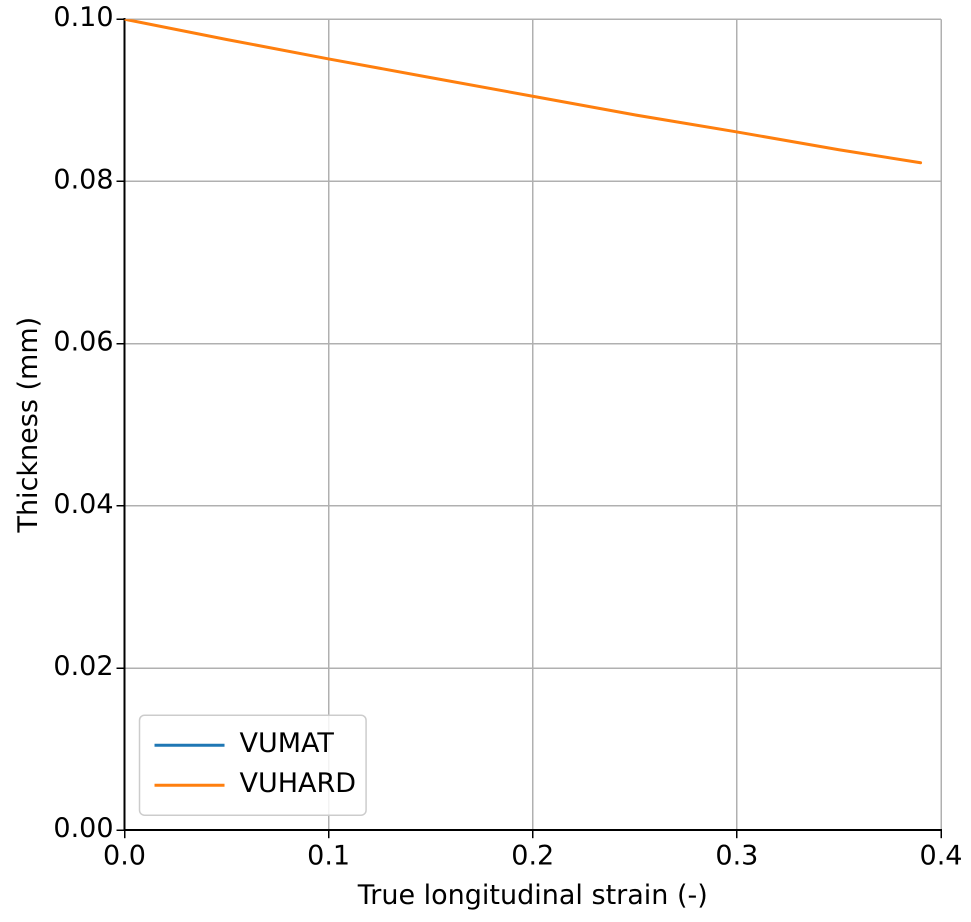 This screenshot has height=922, width=971. I want to click on legend-label: VUMAT, so click(287, 744).